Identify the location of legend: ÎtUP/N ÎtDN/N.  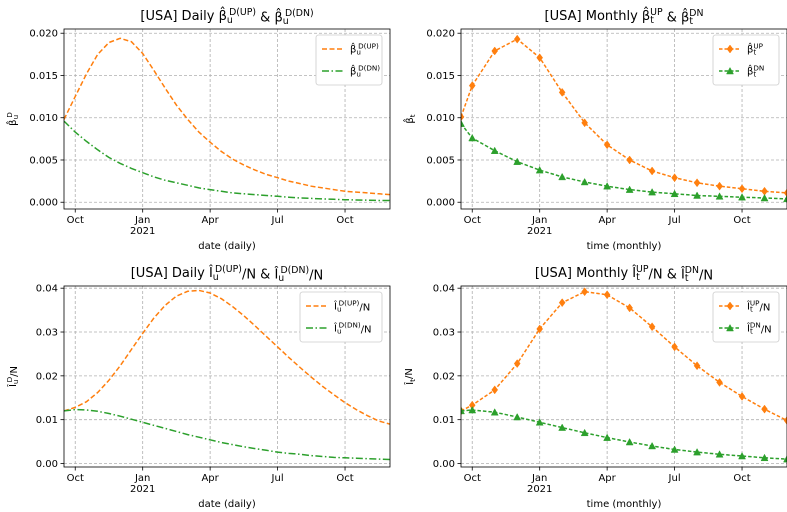
(746, 317).